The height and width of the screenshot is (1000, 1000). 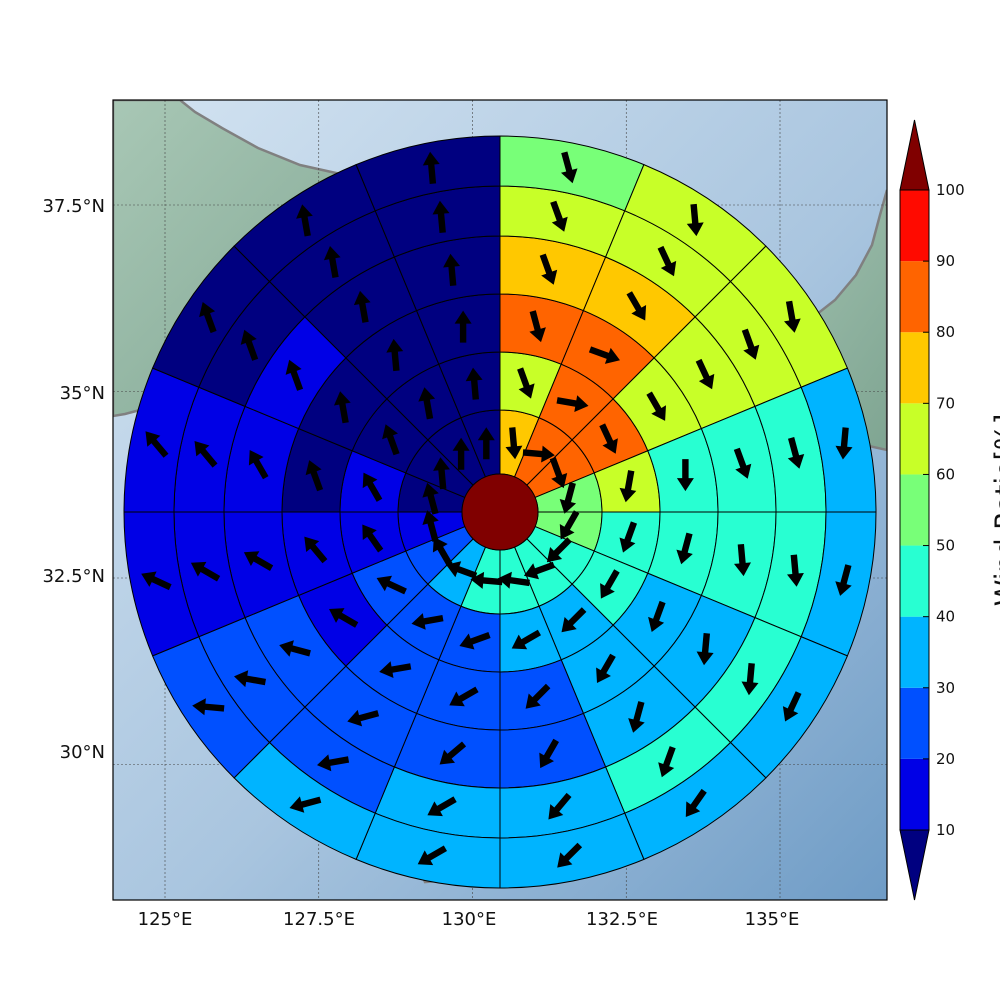 What do you see at coordinates (772, 919) in the screenshot?
I see `lon-tick-label: 135°E` at bounding box center [772, 919].